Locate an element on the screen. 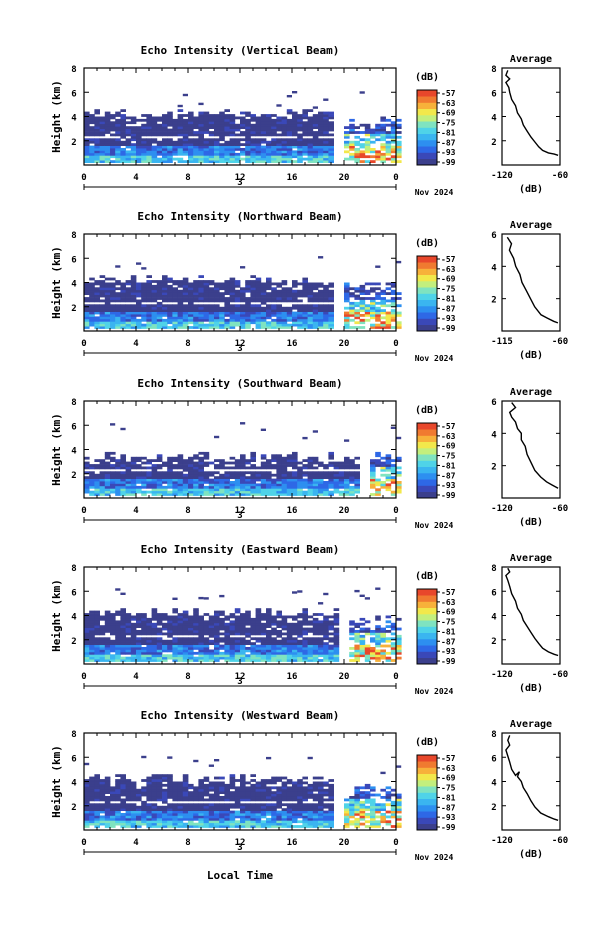  colorbar-tick-label: -93 is located at coordinates (448, 485).